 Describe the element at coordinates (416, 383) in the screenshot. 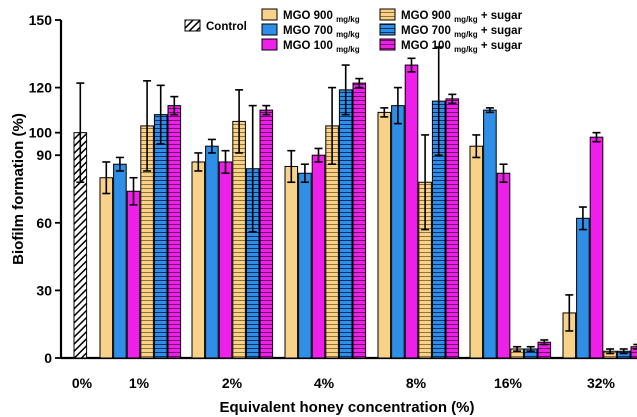

I see `x-tick-label: 8%` at that location.